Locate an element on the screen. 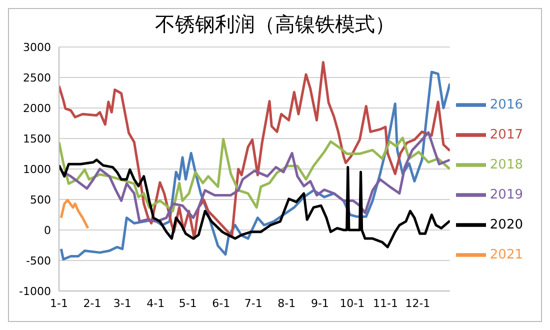 The height and width of the screenshot is (330, 550). x-tick-label: 12-1 is located at coordinates (417, 303).